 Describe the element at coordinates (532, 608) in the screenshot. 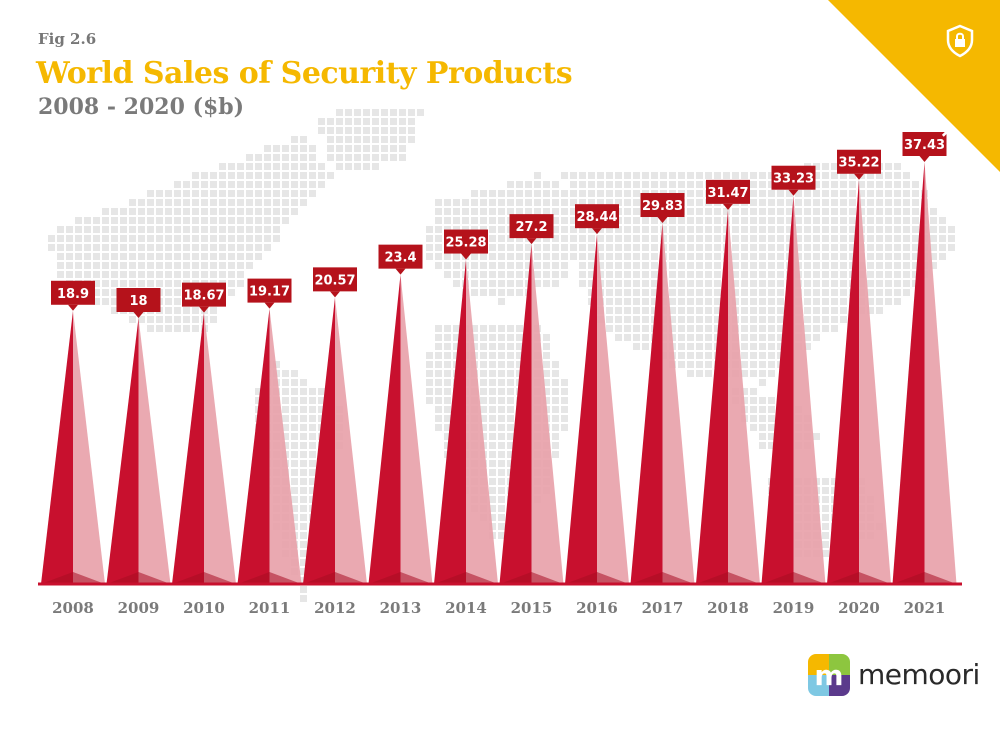

I see `x-tick-label: 2015` at that location.